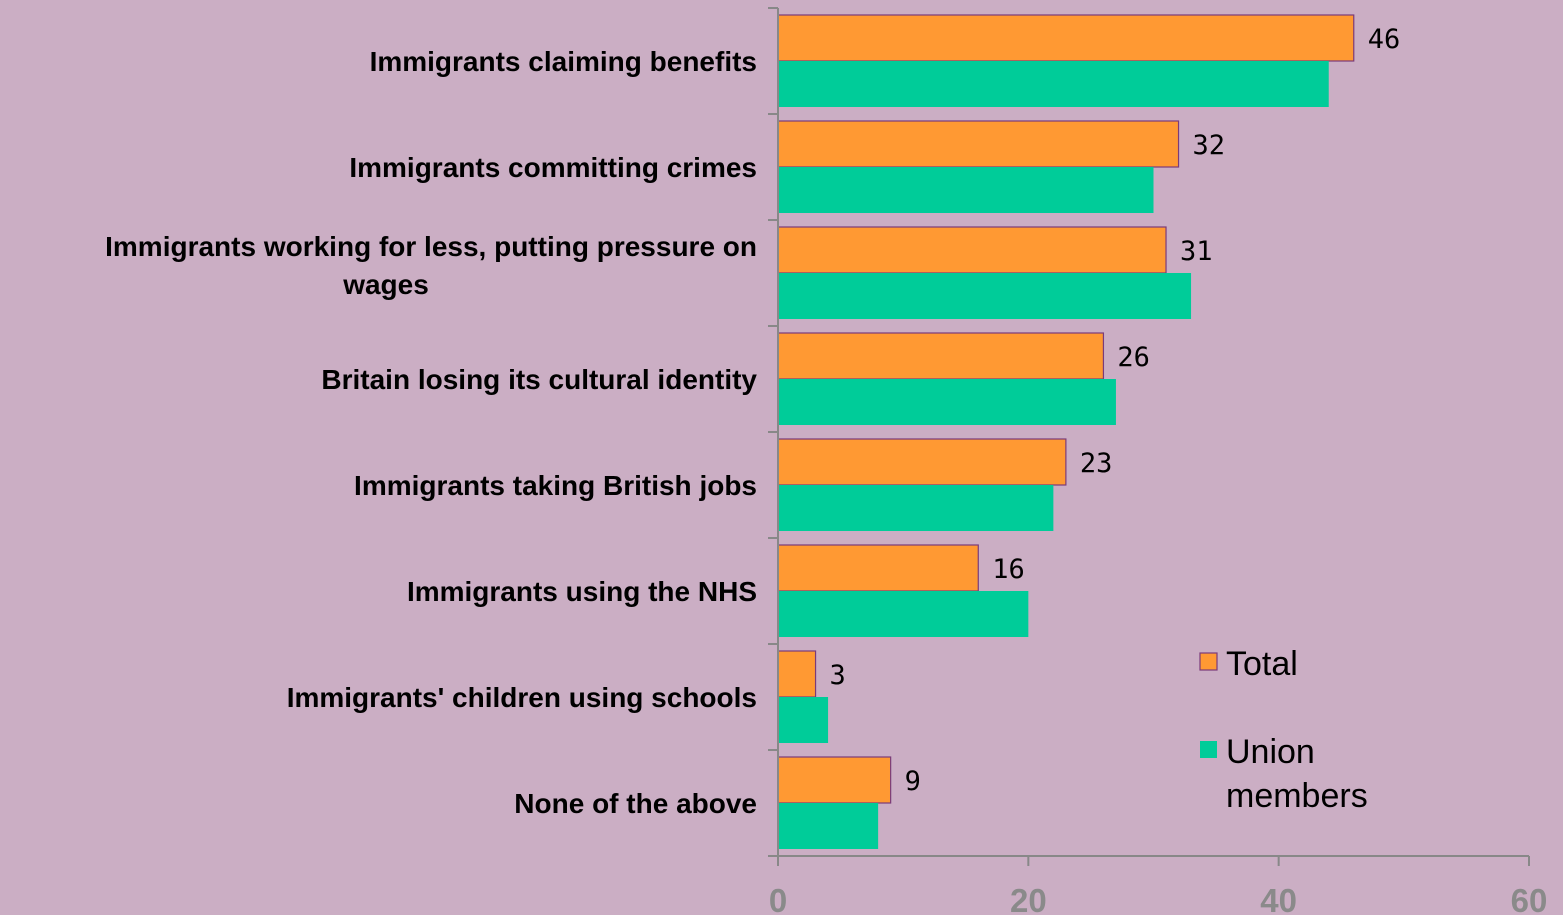  I want to click on legend-label: members, so click(1297, 796).